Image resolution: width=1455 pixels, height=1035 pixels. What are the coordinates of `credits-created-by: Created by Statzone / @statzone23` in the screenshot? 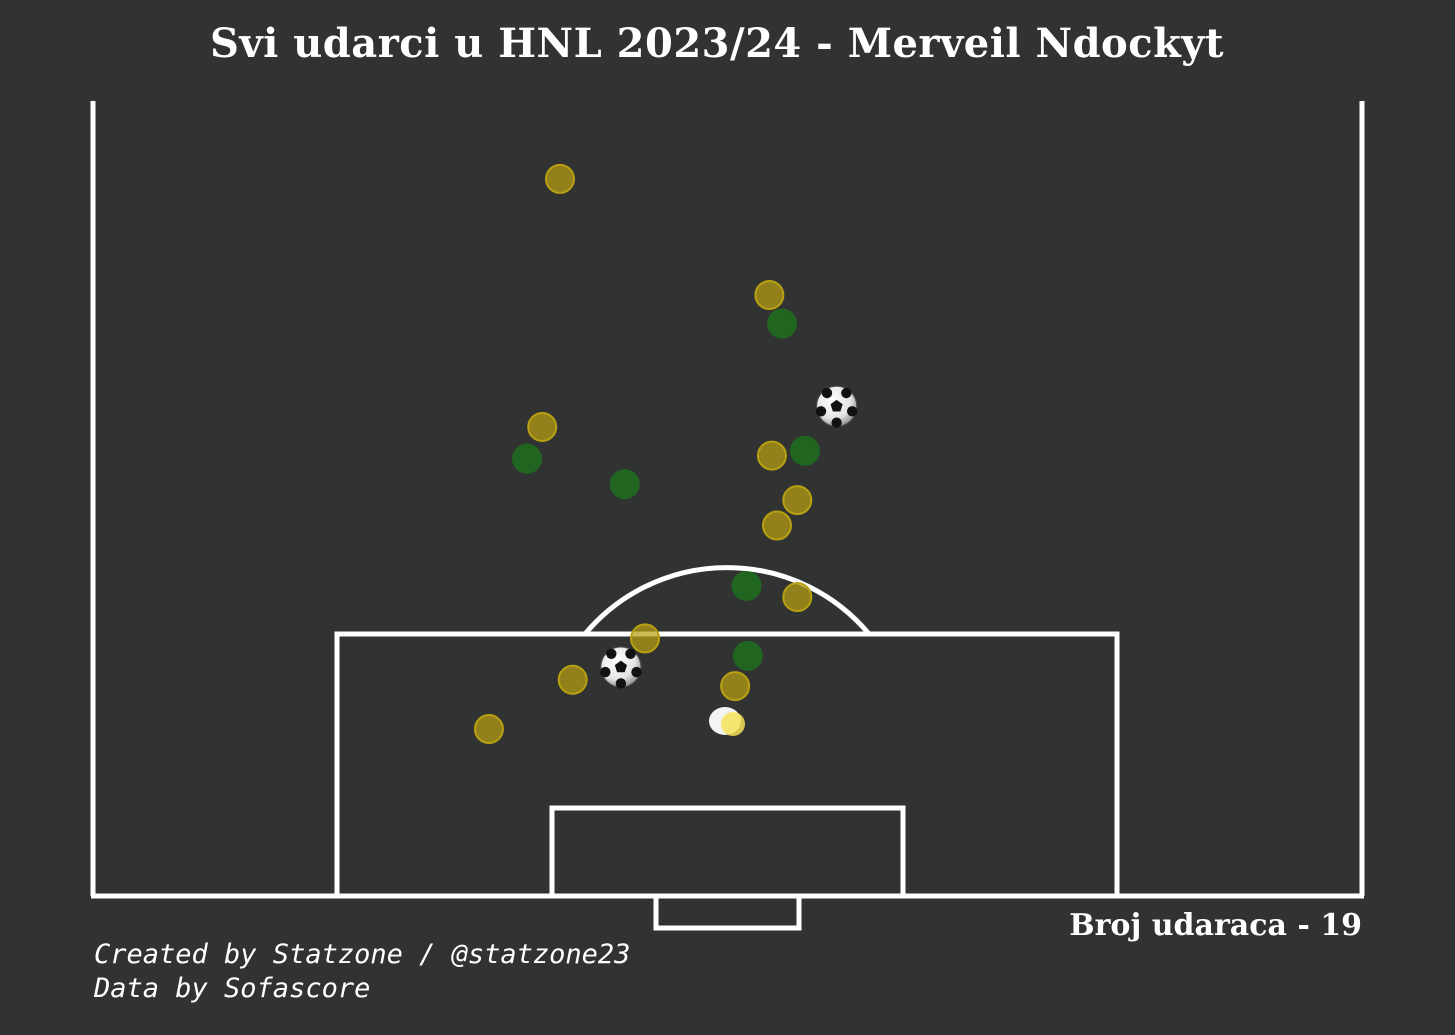 It's located at (362, 954).